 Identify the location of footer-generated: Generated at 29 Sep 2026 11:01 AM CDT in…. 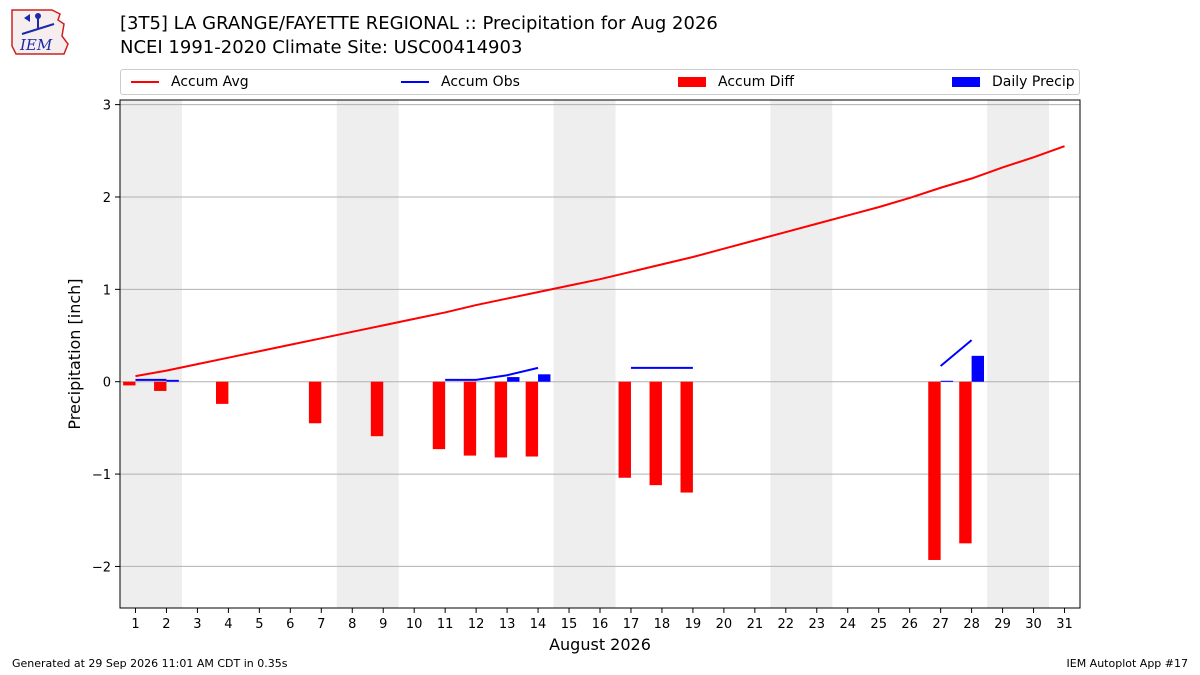
(150, 663).